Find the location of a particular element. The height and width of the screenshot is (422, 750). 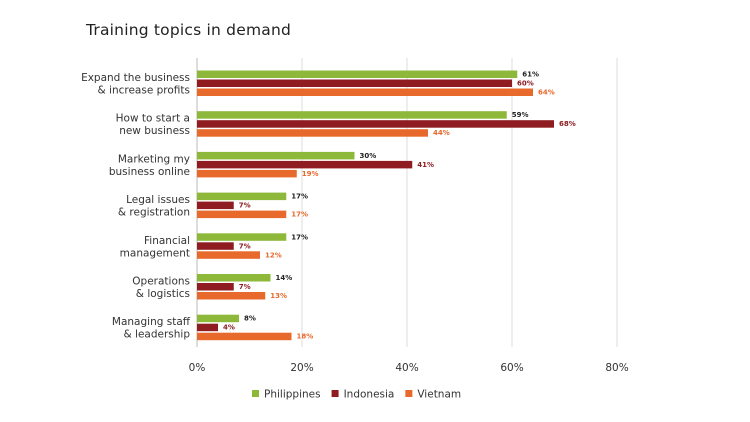

data-label: 61% is located at coordinates (530, 75).